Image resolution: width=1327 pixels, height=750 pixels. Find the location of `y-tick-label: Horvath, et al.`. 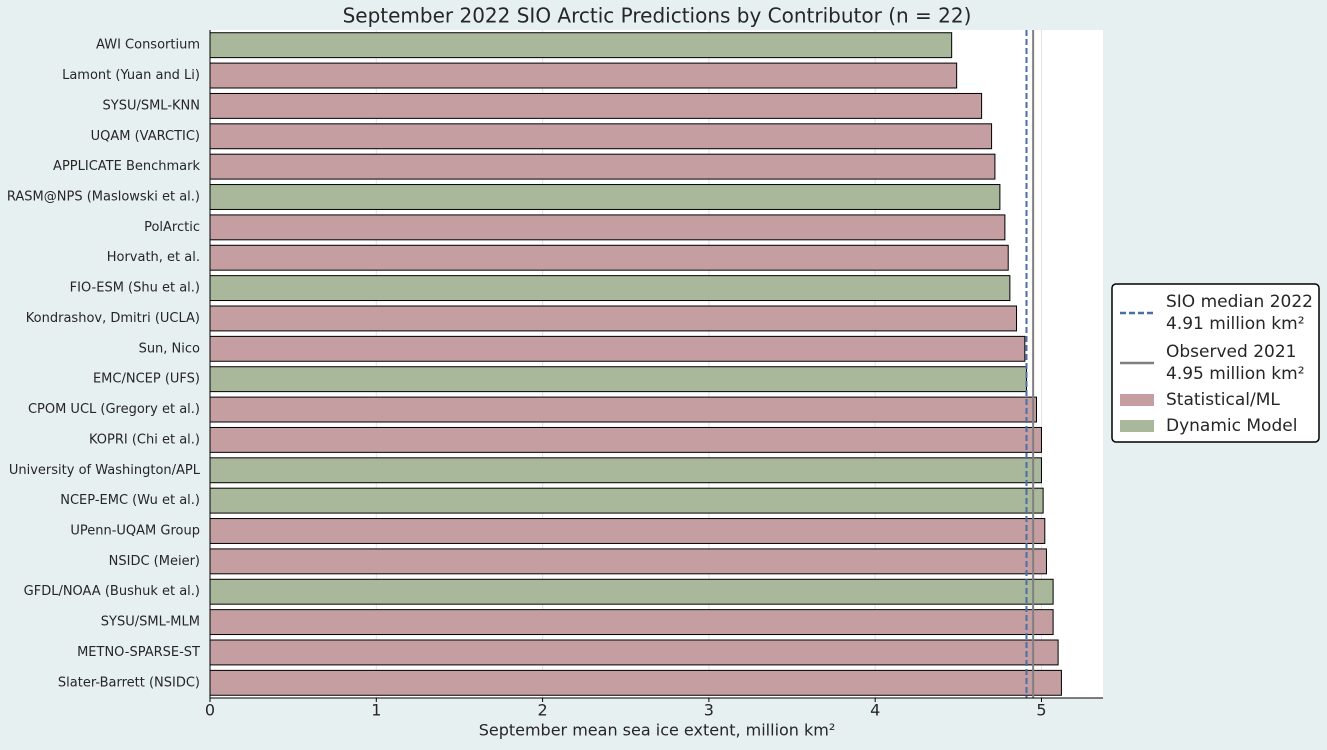

y-tick-label: Horvath, et al. is located at coordinates (153, 257).